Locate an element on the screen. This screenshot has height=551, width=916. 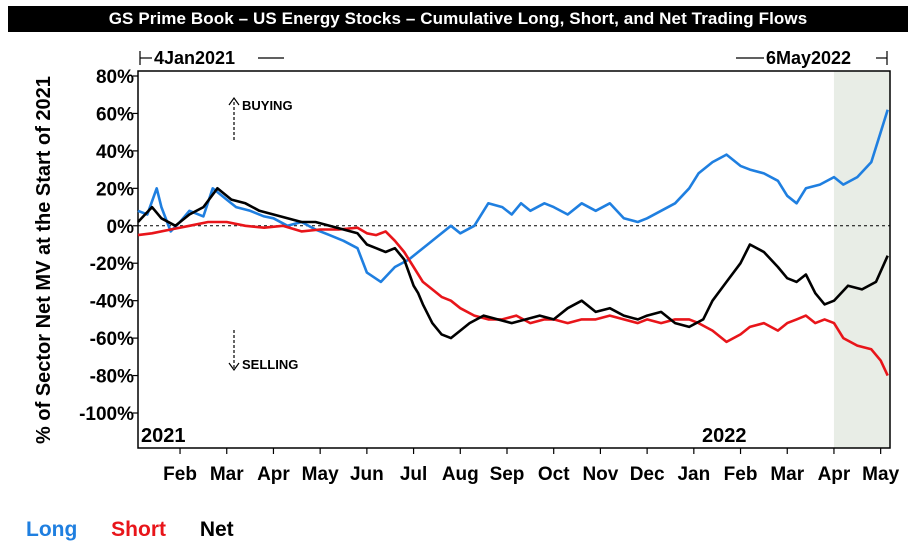
legend: Long Short Net is located at coordinates (144, 530).